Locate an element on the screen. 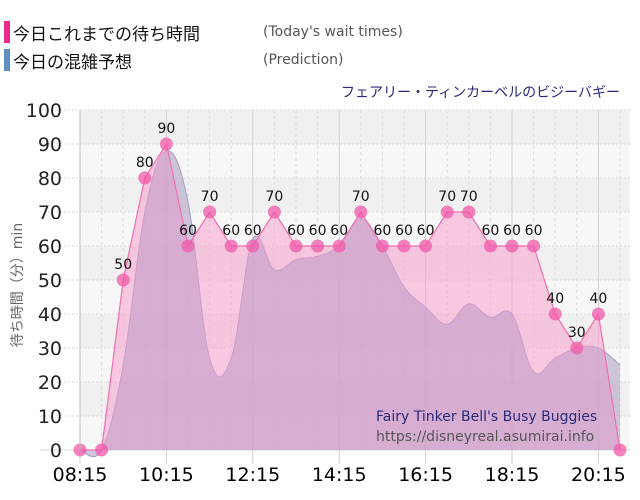 The width and height of the screenshot is (640, 500). x-tick-label: 16:15 is located at coordinates (425, 475).